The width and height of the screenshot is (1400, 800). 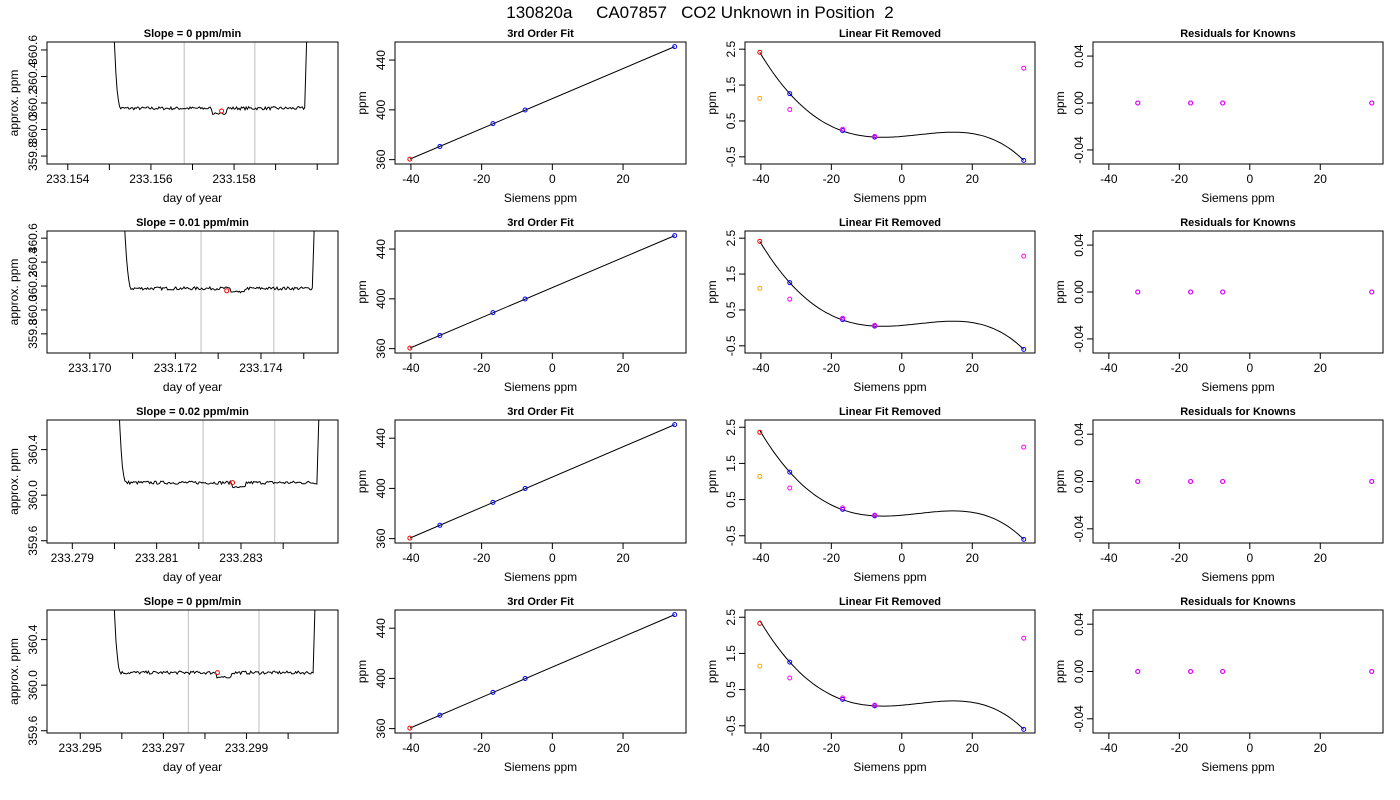 What do you see at coordinates (217, 673) in the screenshot?
I see `unknown-point` at bounding box center [217, 673].